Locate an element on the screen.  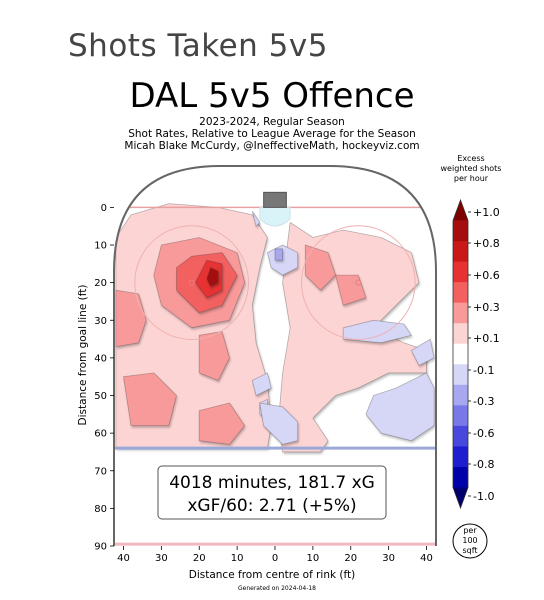
summary-minutes-xg: 4018 minutes, 181.7 xG is located at coordinates (272, 483).